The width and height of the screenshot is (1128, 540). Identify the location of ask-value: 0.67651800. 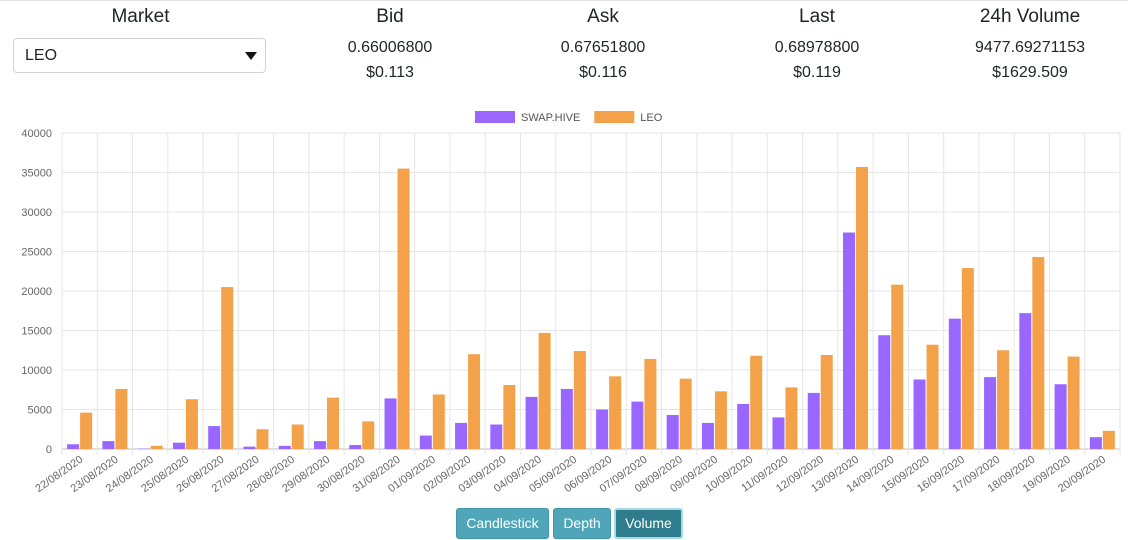
(603, 47).